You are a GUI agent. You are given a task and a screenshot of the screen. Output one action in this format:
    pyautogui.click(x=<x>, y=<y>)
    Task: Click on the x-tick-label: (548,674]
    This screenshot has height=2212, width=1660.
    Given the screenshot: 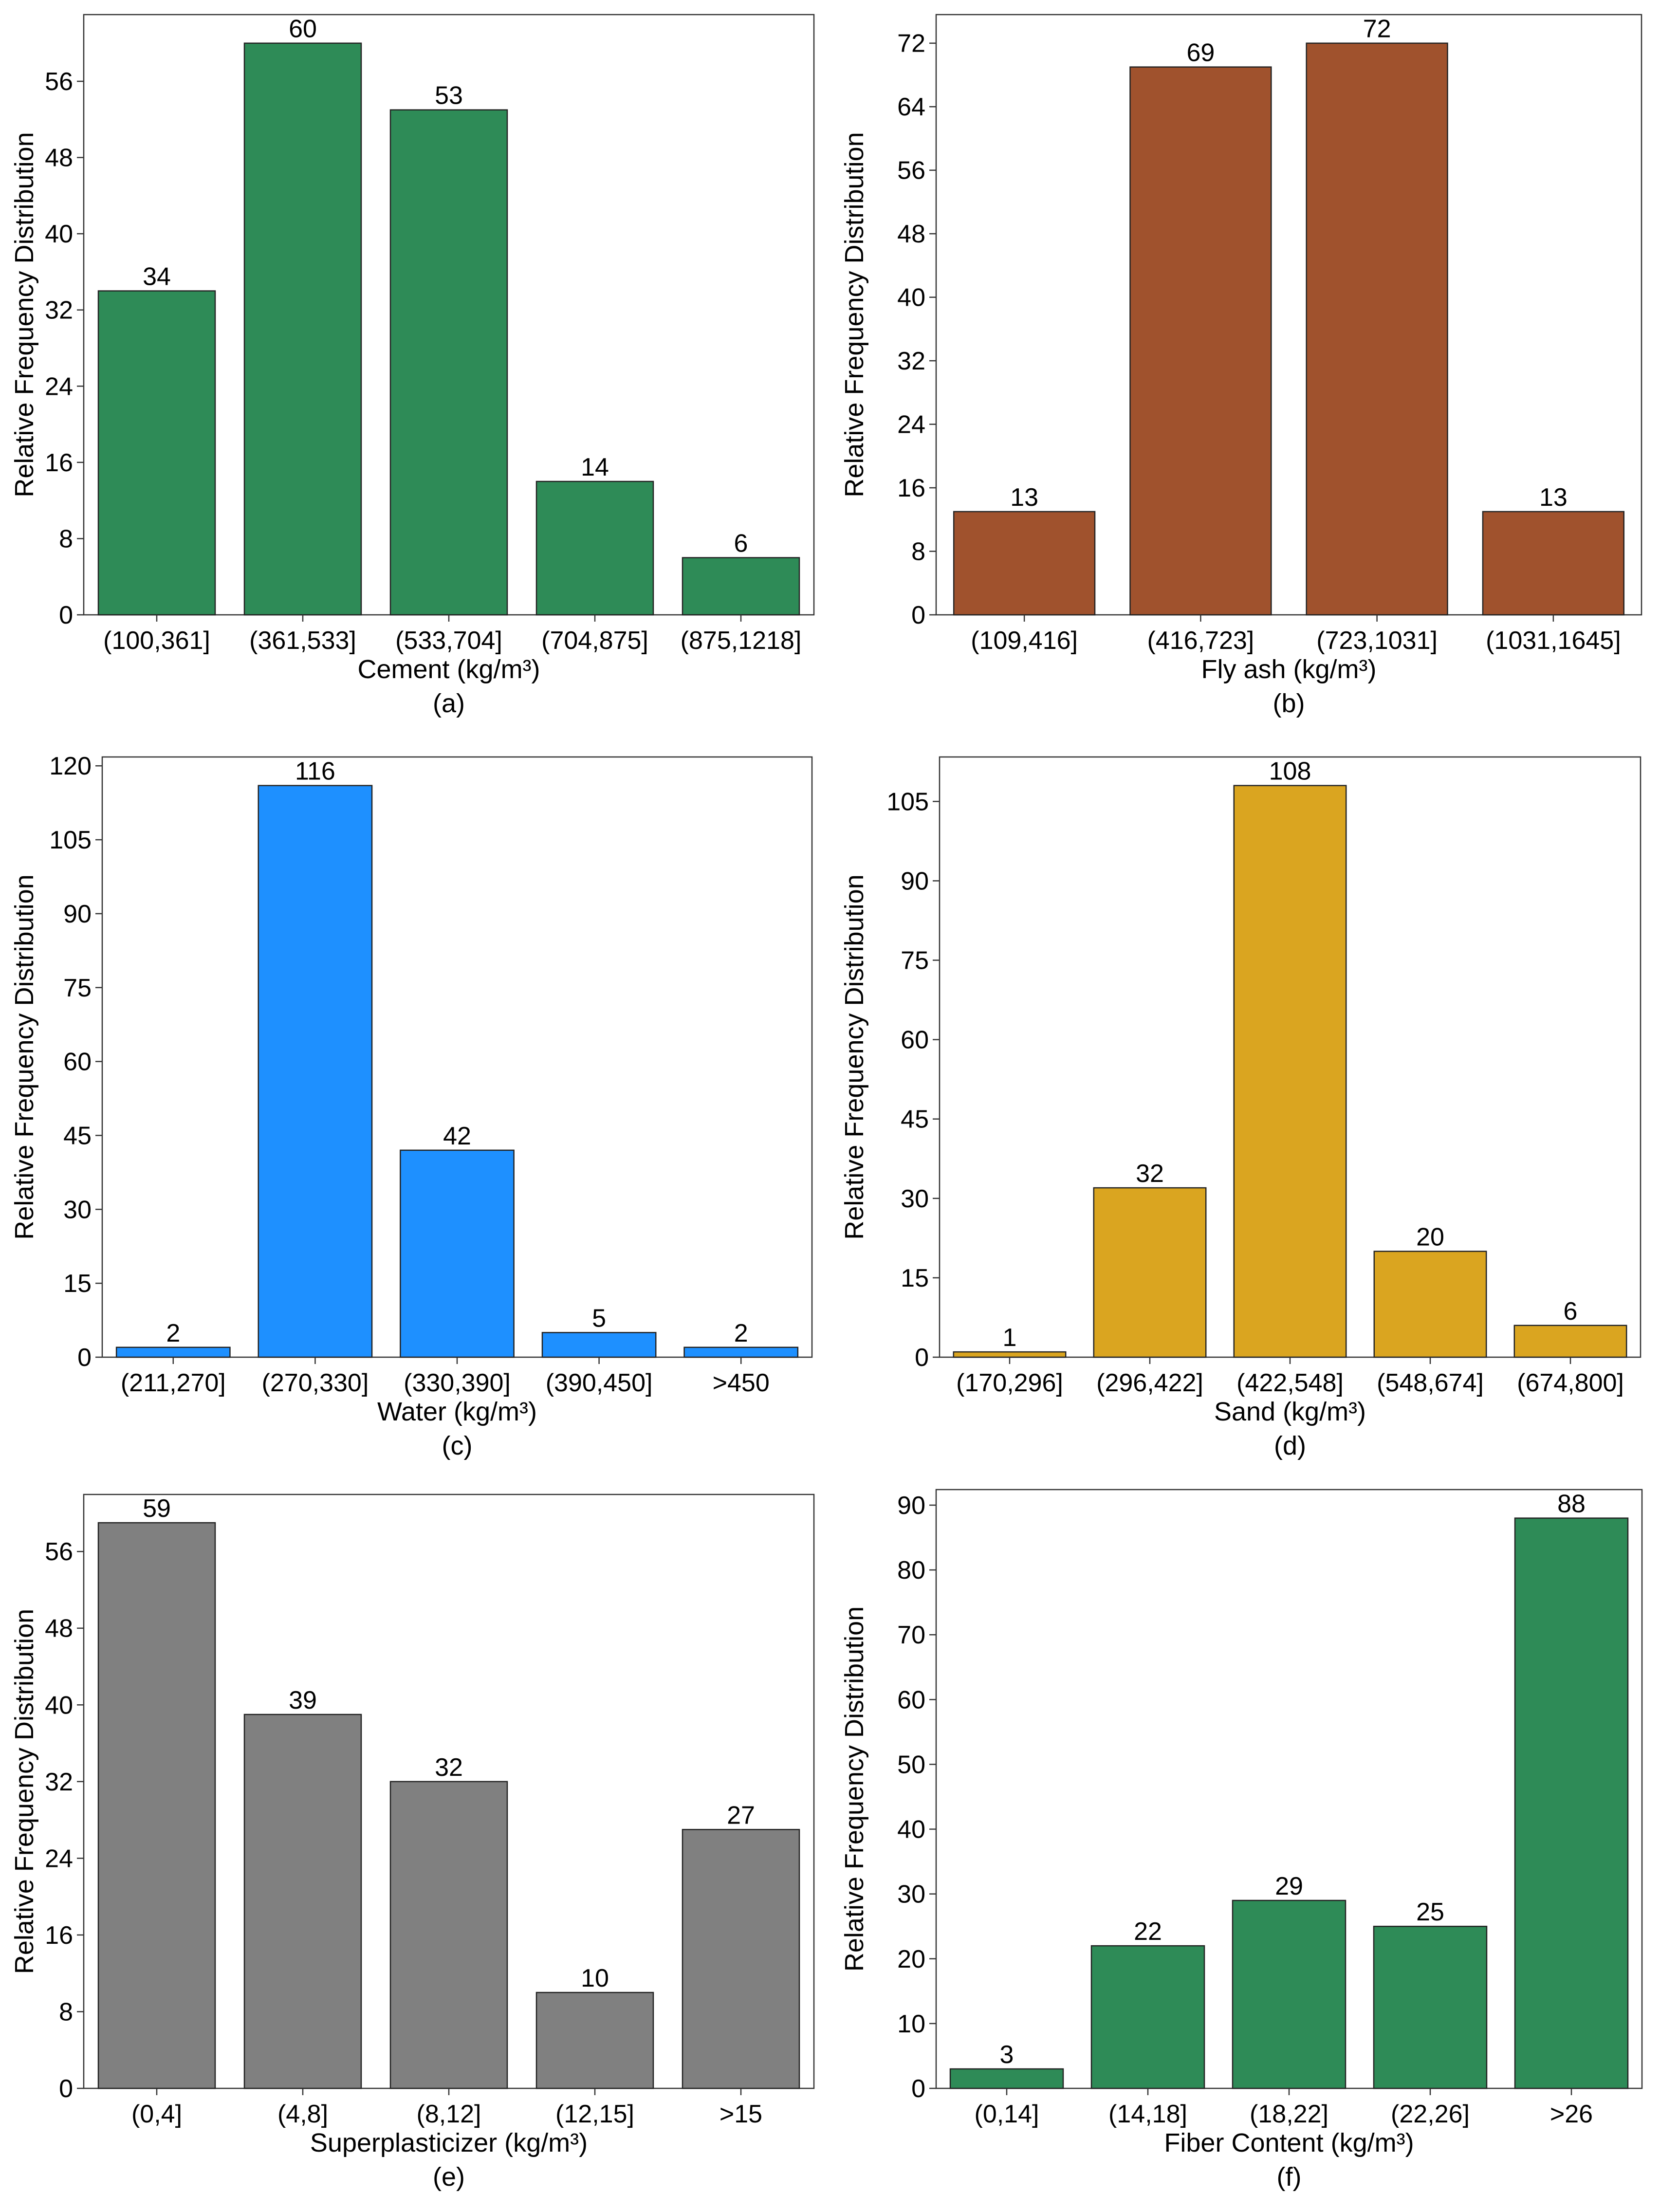 What is the action you would take?
    pyautogui.click(x=1430, y=1383)
    